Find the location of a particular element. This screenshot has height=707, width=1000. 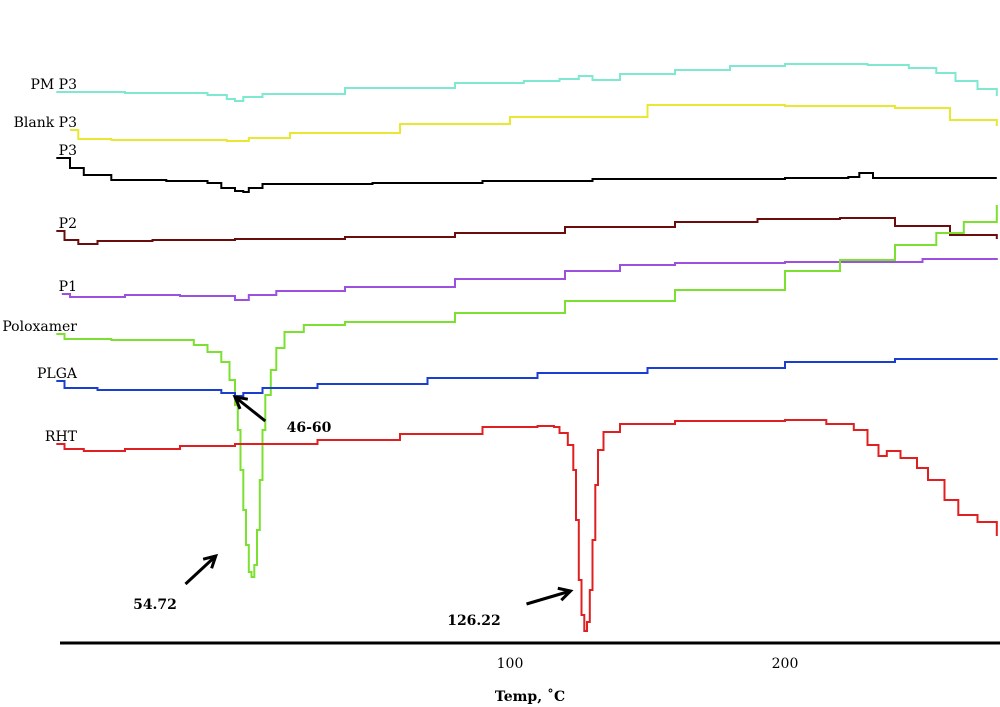

series-label-blank-p3: Blank P3 is located at coordinates (45, 123).